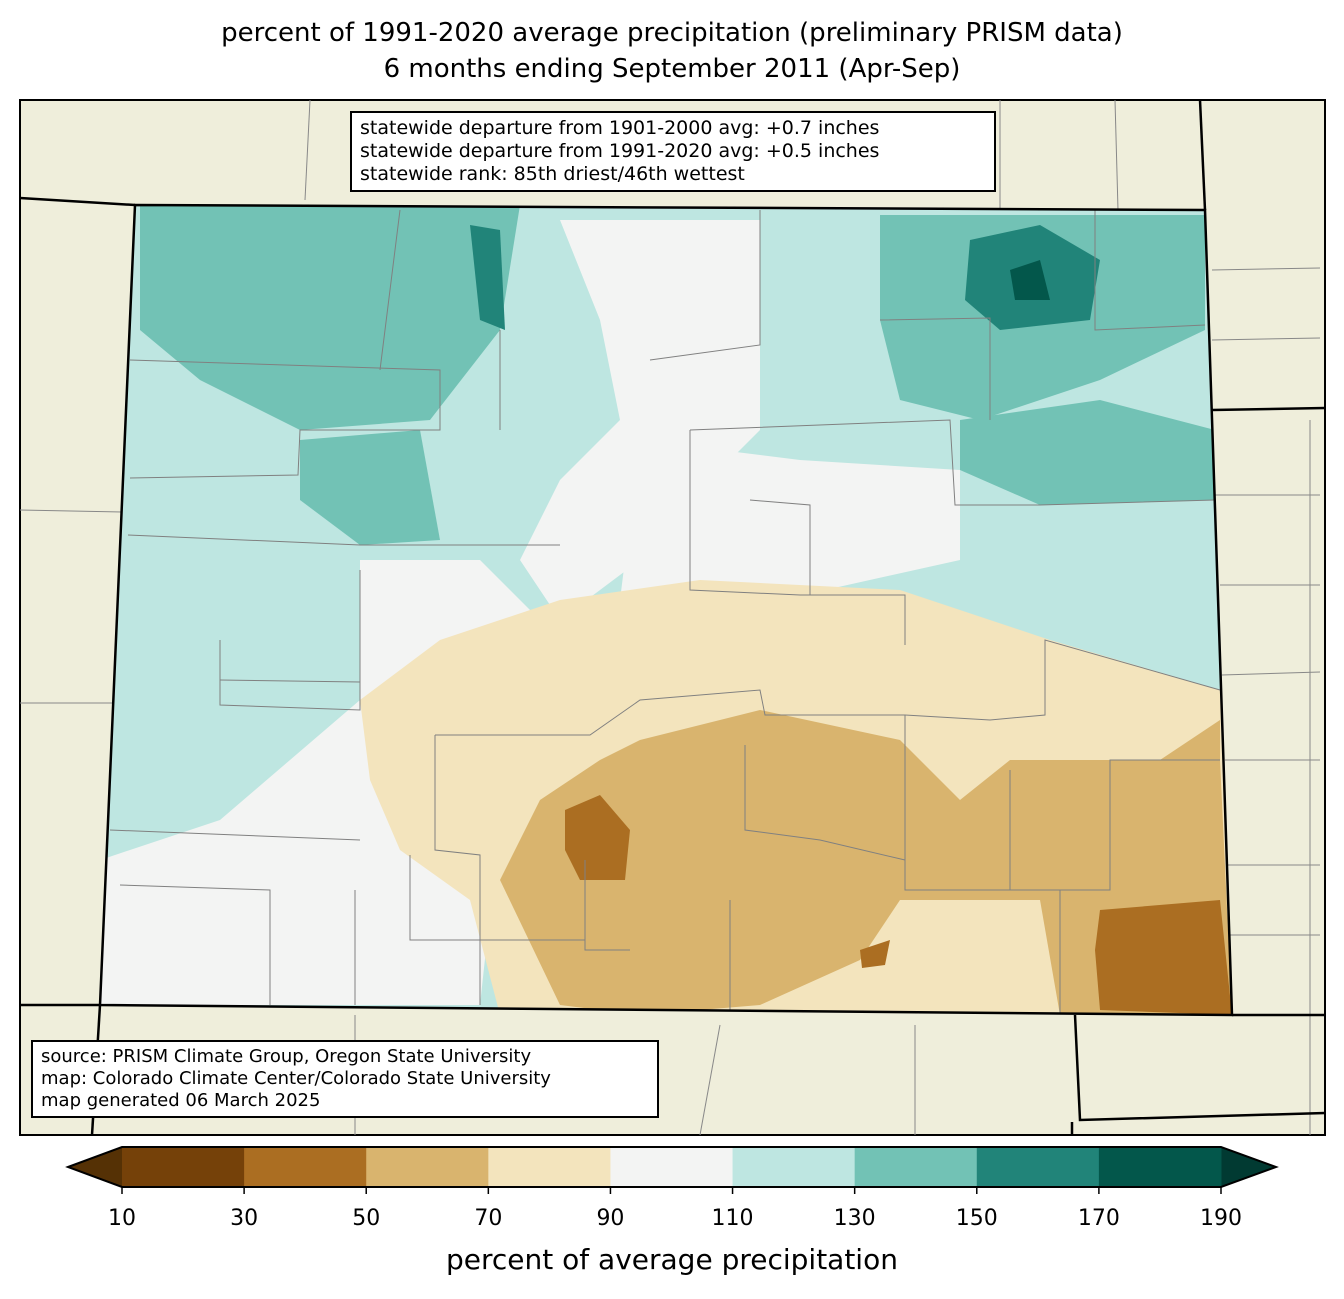 The width and height of the screenshot is (1344, 1299). What do you see at coordinates (1221, 1218) in the screenshot?
I see `colorbar-tick-label: 190` at bounding box center [1221, 1218].